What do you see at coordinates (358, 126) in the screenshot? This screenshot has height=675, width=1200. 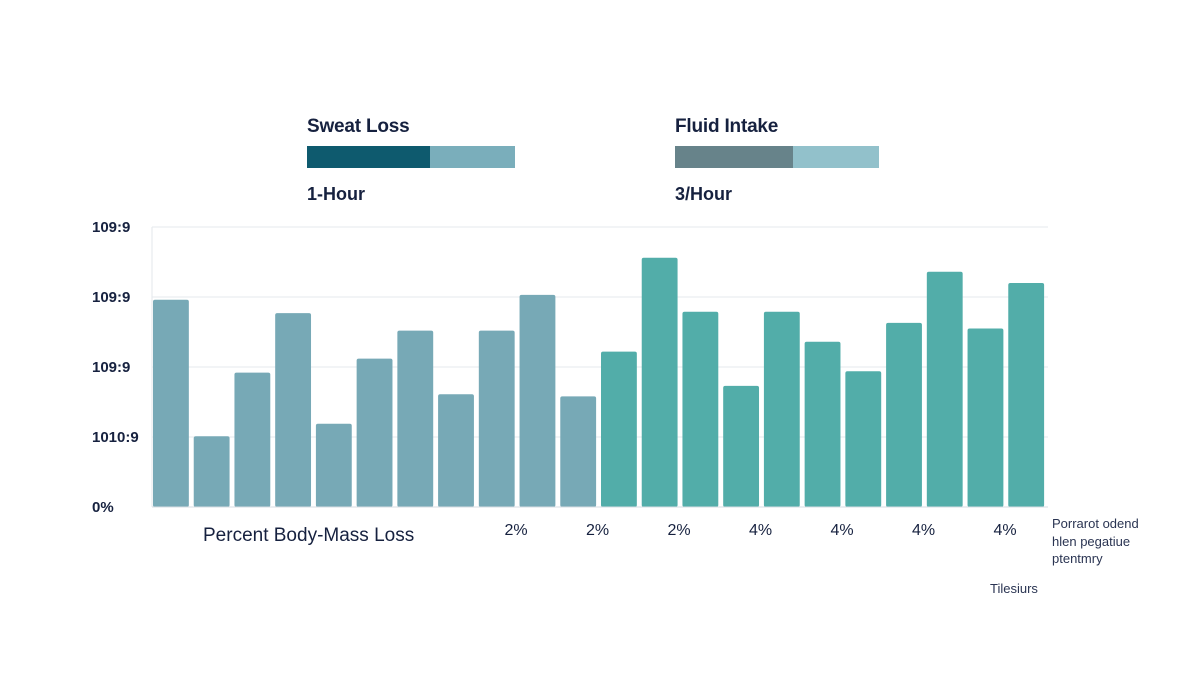 I see `legend-title: Sweat Loss` at bounding box center [358, 126].